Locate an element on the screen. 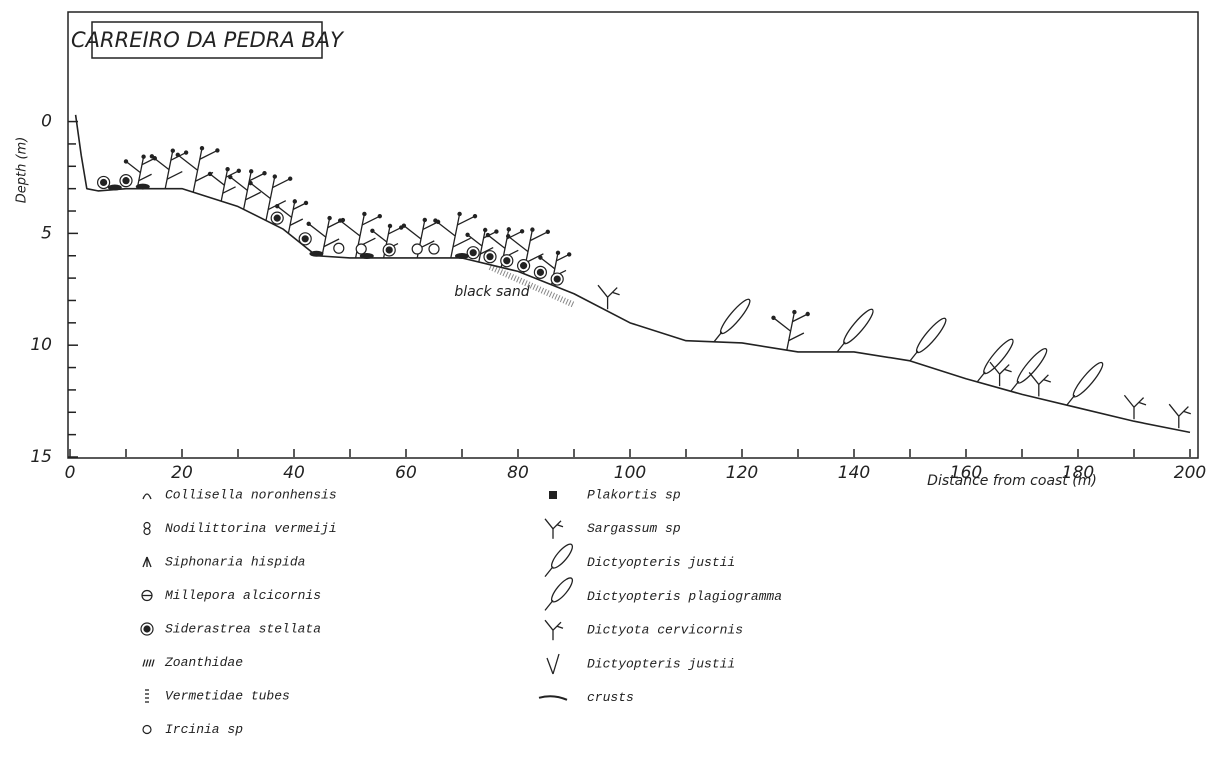  legend-label: crusts is located at coordinates (610, 697).